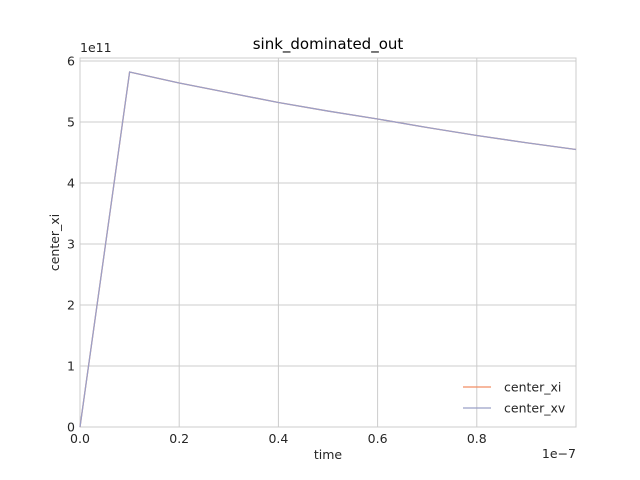 The height and width of the screenshot is (480, 640). I want to click on y-tick-label: 1, so click(71, 366).